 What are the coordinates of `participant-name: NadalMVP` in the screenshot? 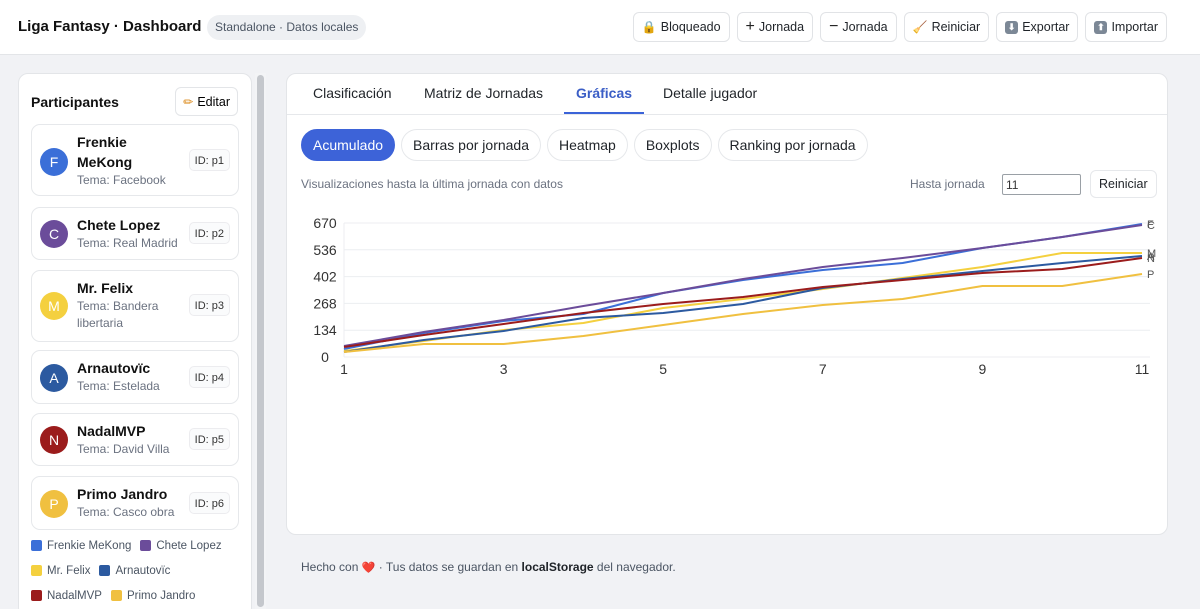 It's located at (111, 431).